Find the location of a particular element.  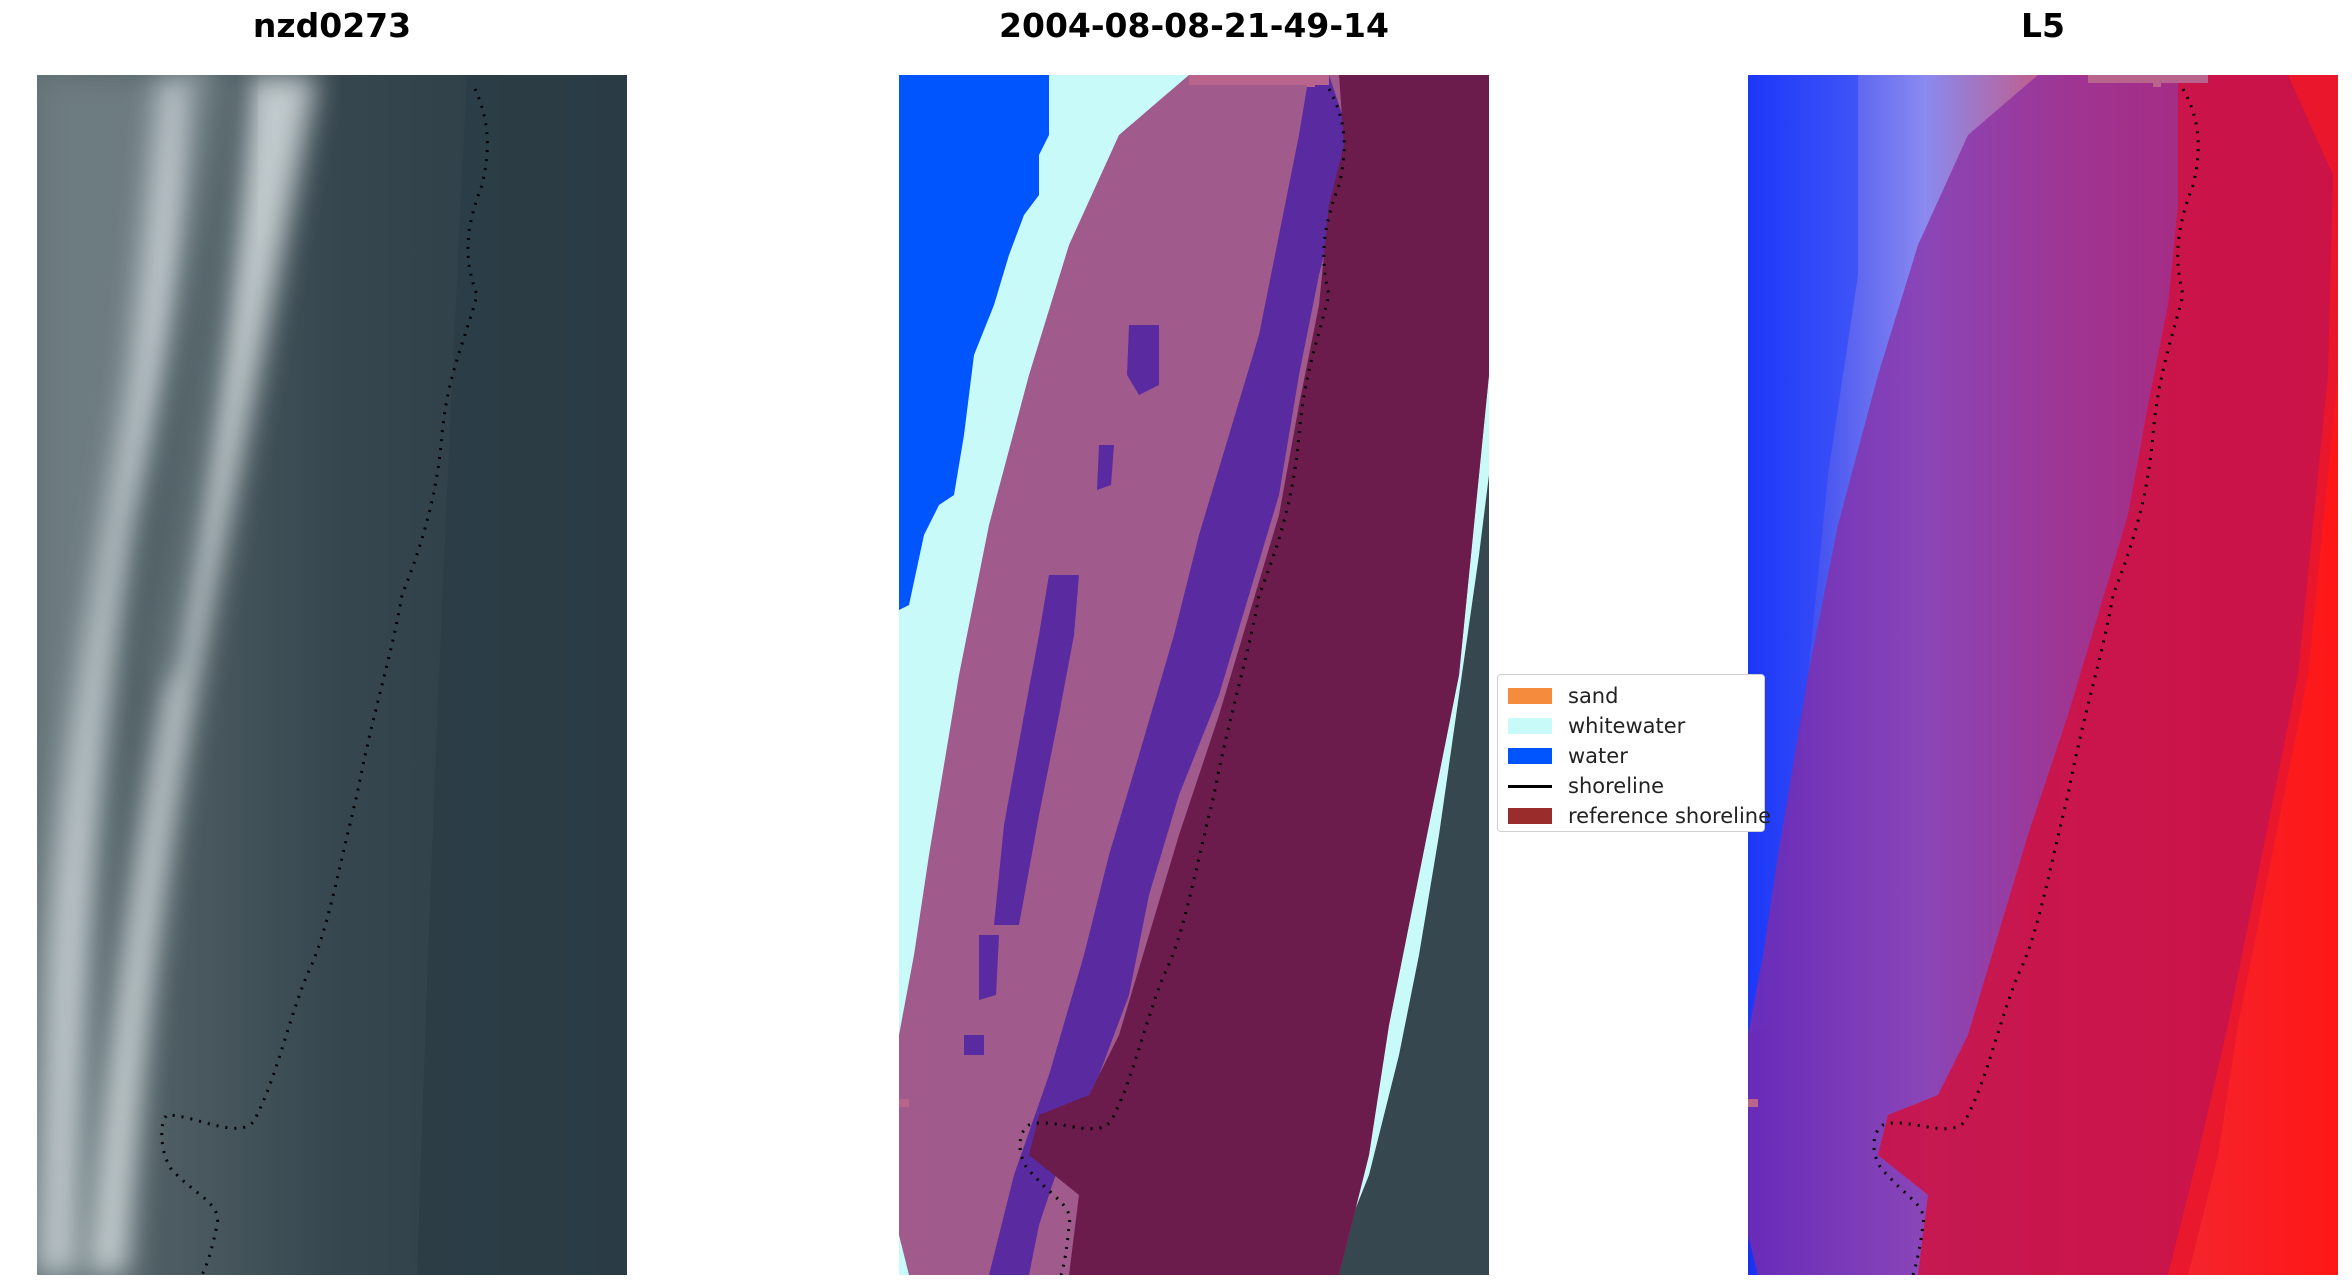

panel-title-classification: 2004-08-08-21-49-14 is located at coordinates (1194, 25).